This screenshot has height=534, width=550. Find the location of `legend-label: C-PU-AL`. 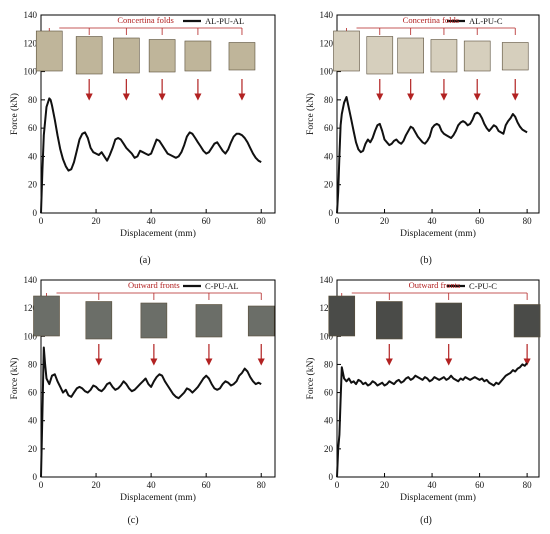

legend-label: C-PU-AL is located at coordinates (222, 286).